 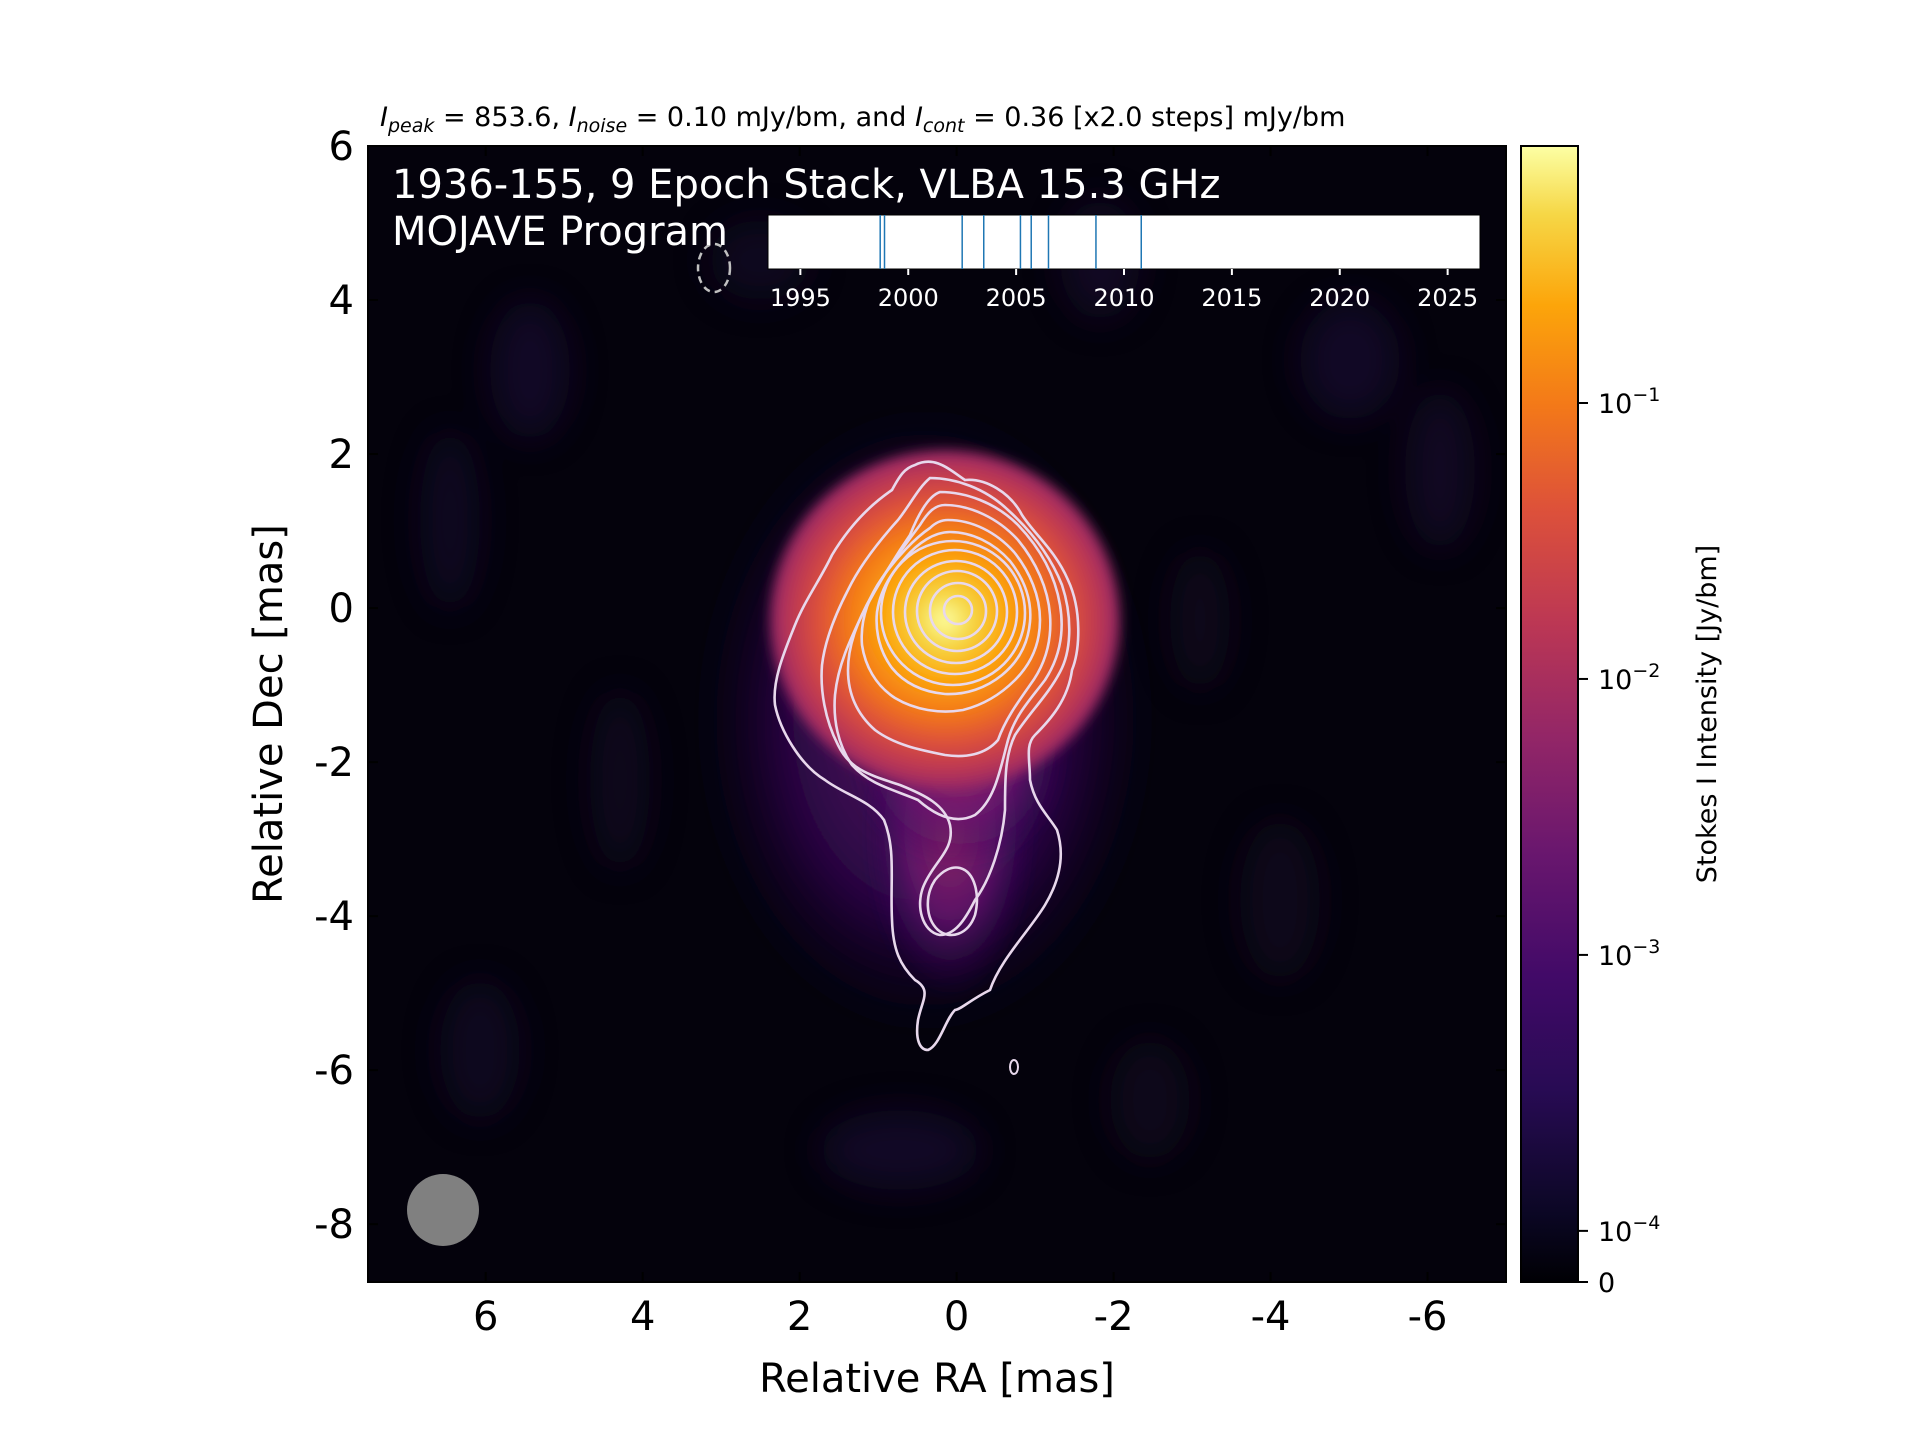 I want to click on contour-level-2b, so click(x=952, y=901).